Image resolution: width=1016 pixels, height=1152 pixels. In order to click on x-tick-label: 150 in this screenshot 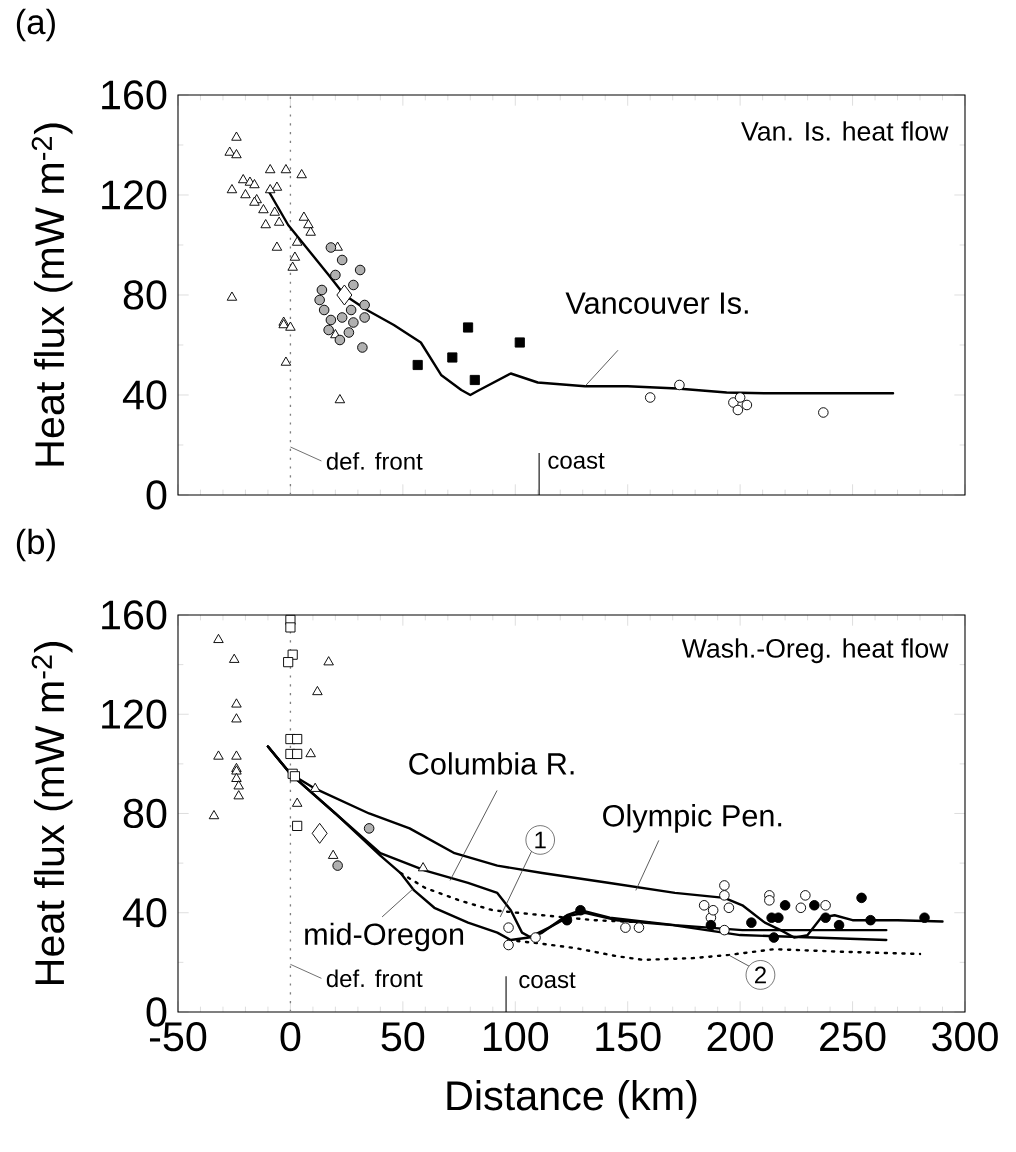, I will do `click(628, 1037)`.